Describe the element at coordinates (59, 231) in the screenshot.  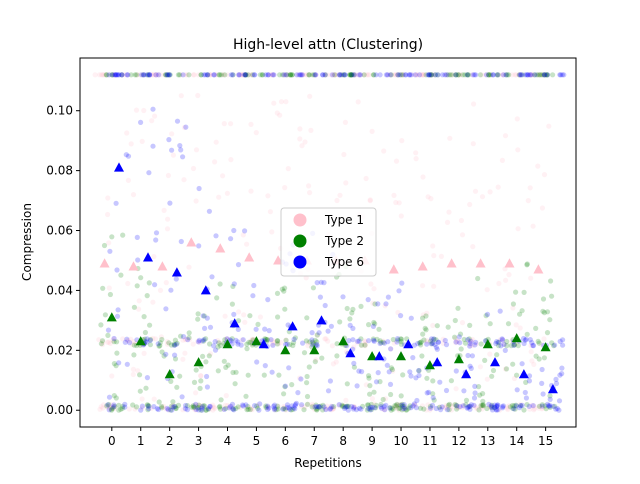
I see `y-tick-label: 0.06` at that location.